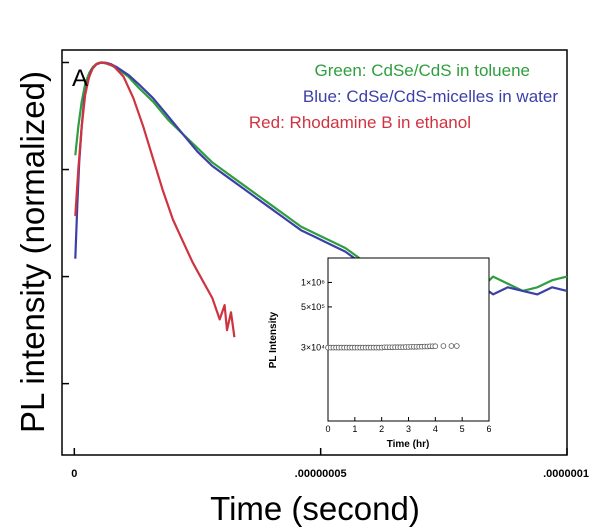 The image size is (591, 531). What do you see at coordinates (566, 474) in the screenshot?
I see `main-x-tick-label-2: .0000001` at bounding box center [566, 474].